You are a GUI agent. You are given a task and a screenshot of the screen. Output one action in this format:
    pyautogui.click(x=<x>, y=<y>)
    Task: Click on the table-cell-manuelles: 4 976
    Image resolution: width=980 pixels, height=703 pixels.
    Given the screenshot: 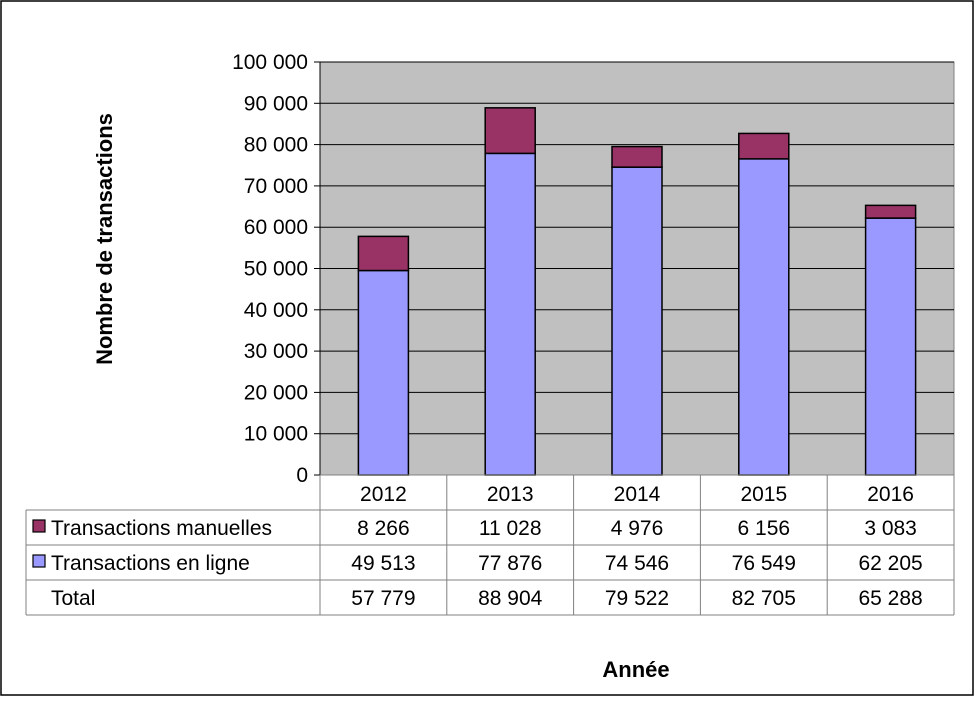 What is the action you would take?
    pyautogui.click(x=637, y=528)
    